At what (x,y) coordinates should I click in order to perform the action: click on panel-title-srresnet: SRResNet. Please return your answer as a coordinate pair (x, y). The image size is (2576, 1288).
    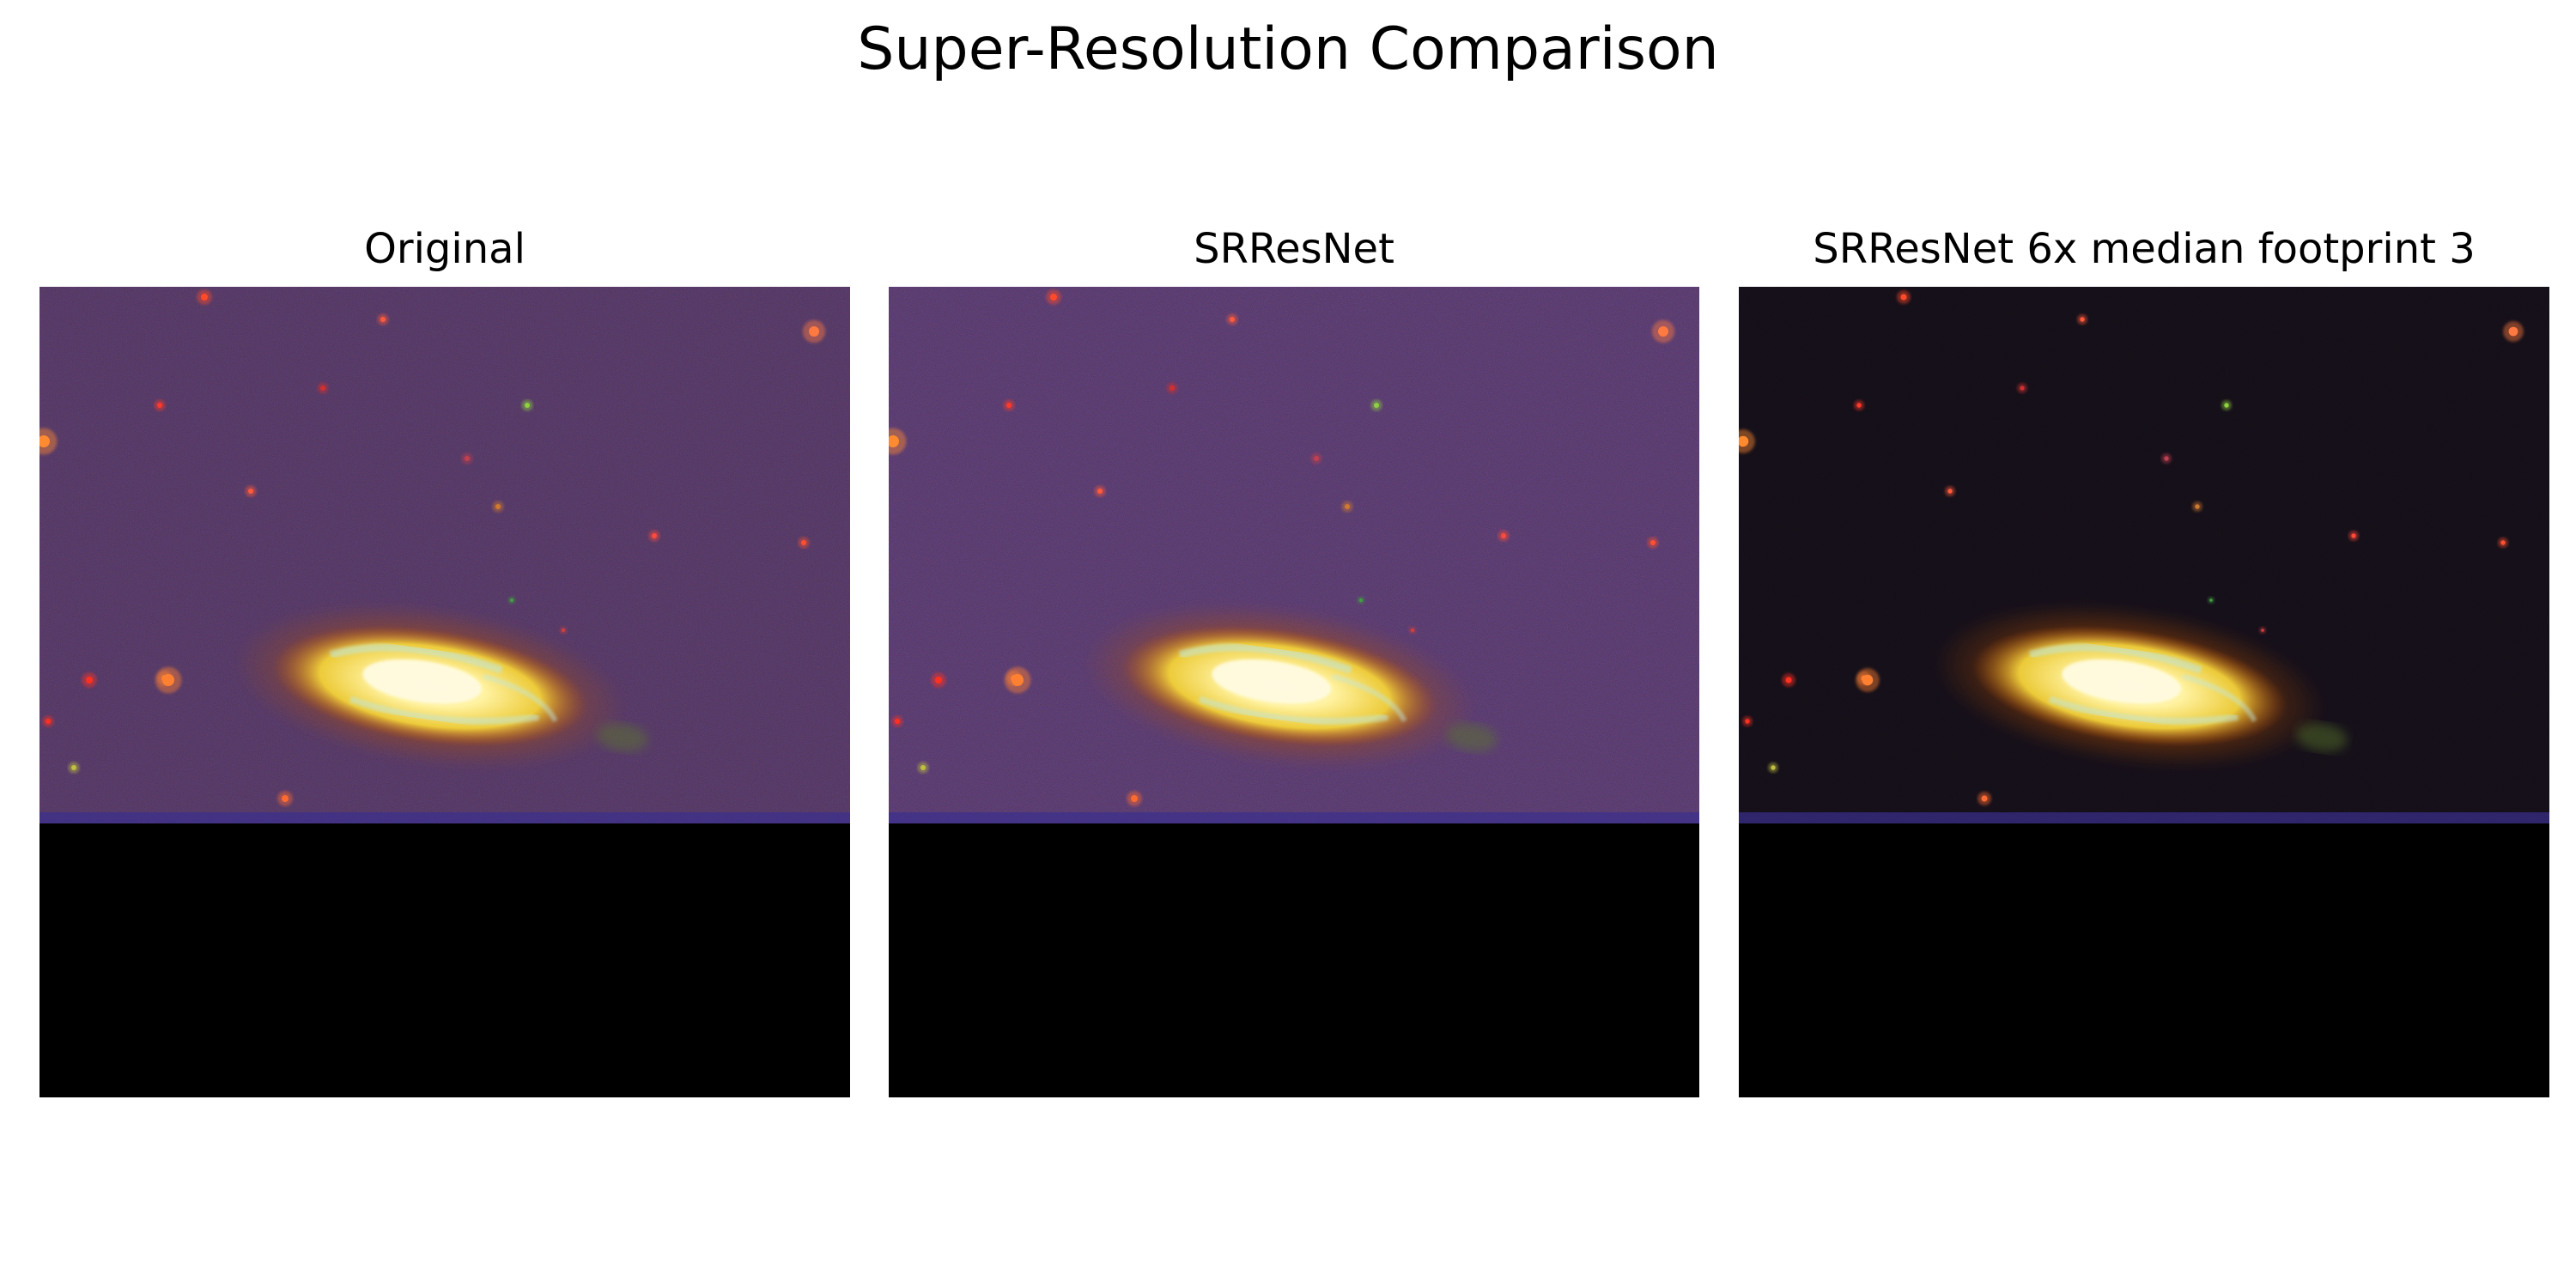
    Looking at the image, I should click on (1294, 249).